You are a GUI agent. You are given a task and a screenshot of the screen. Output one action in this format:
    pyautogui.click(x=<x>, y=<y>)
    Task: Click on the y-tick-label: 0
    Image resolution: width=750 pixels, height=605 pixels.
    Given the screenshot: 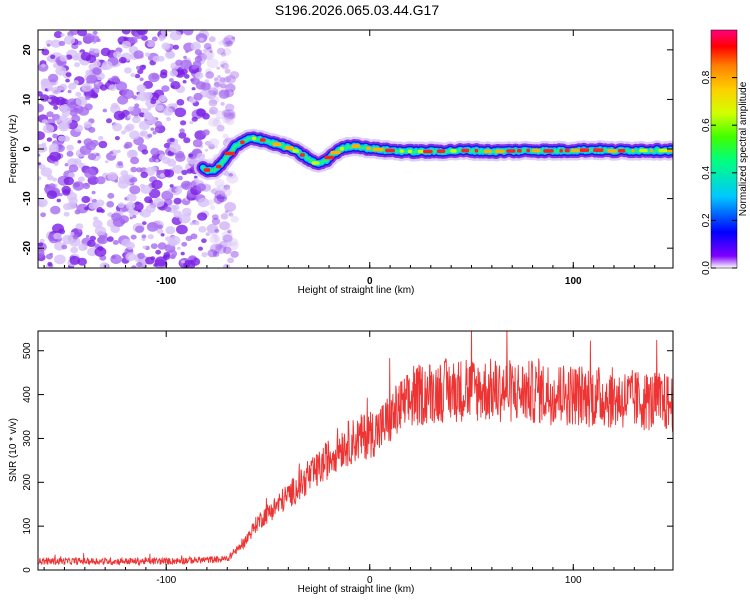 What is the action you would take?
    pyautogui.click(x=27, y=149)
    